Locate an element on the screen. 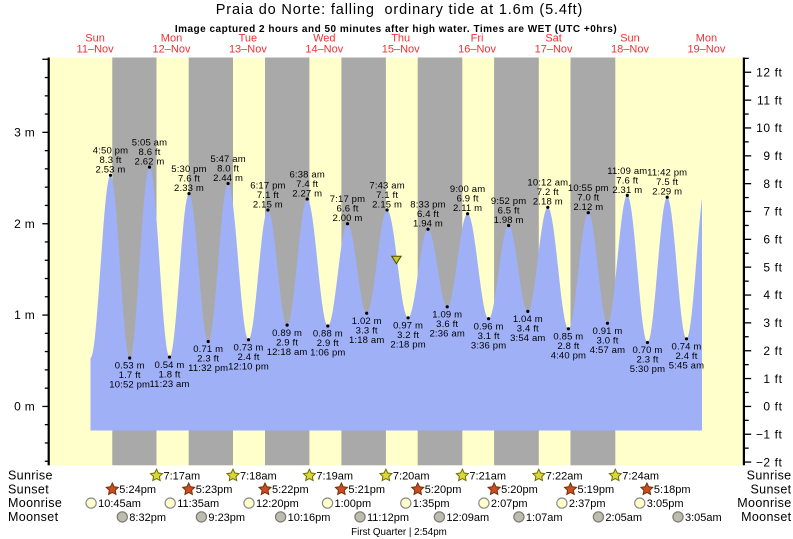 The image size is (793, 539). svg-text: 2.3 ft is located at coordinates (647, 360).